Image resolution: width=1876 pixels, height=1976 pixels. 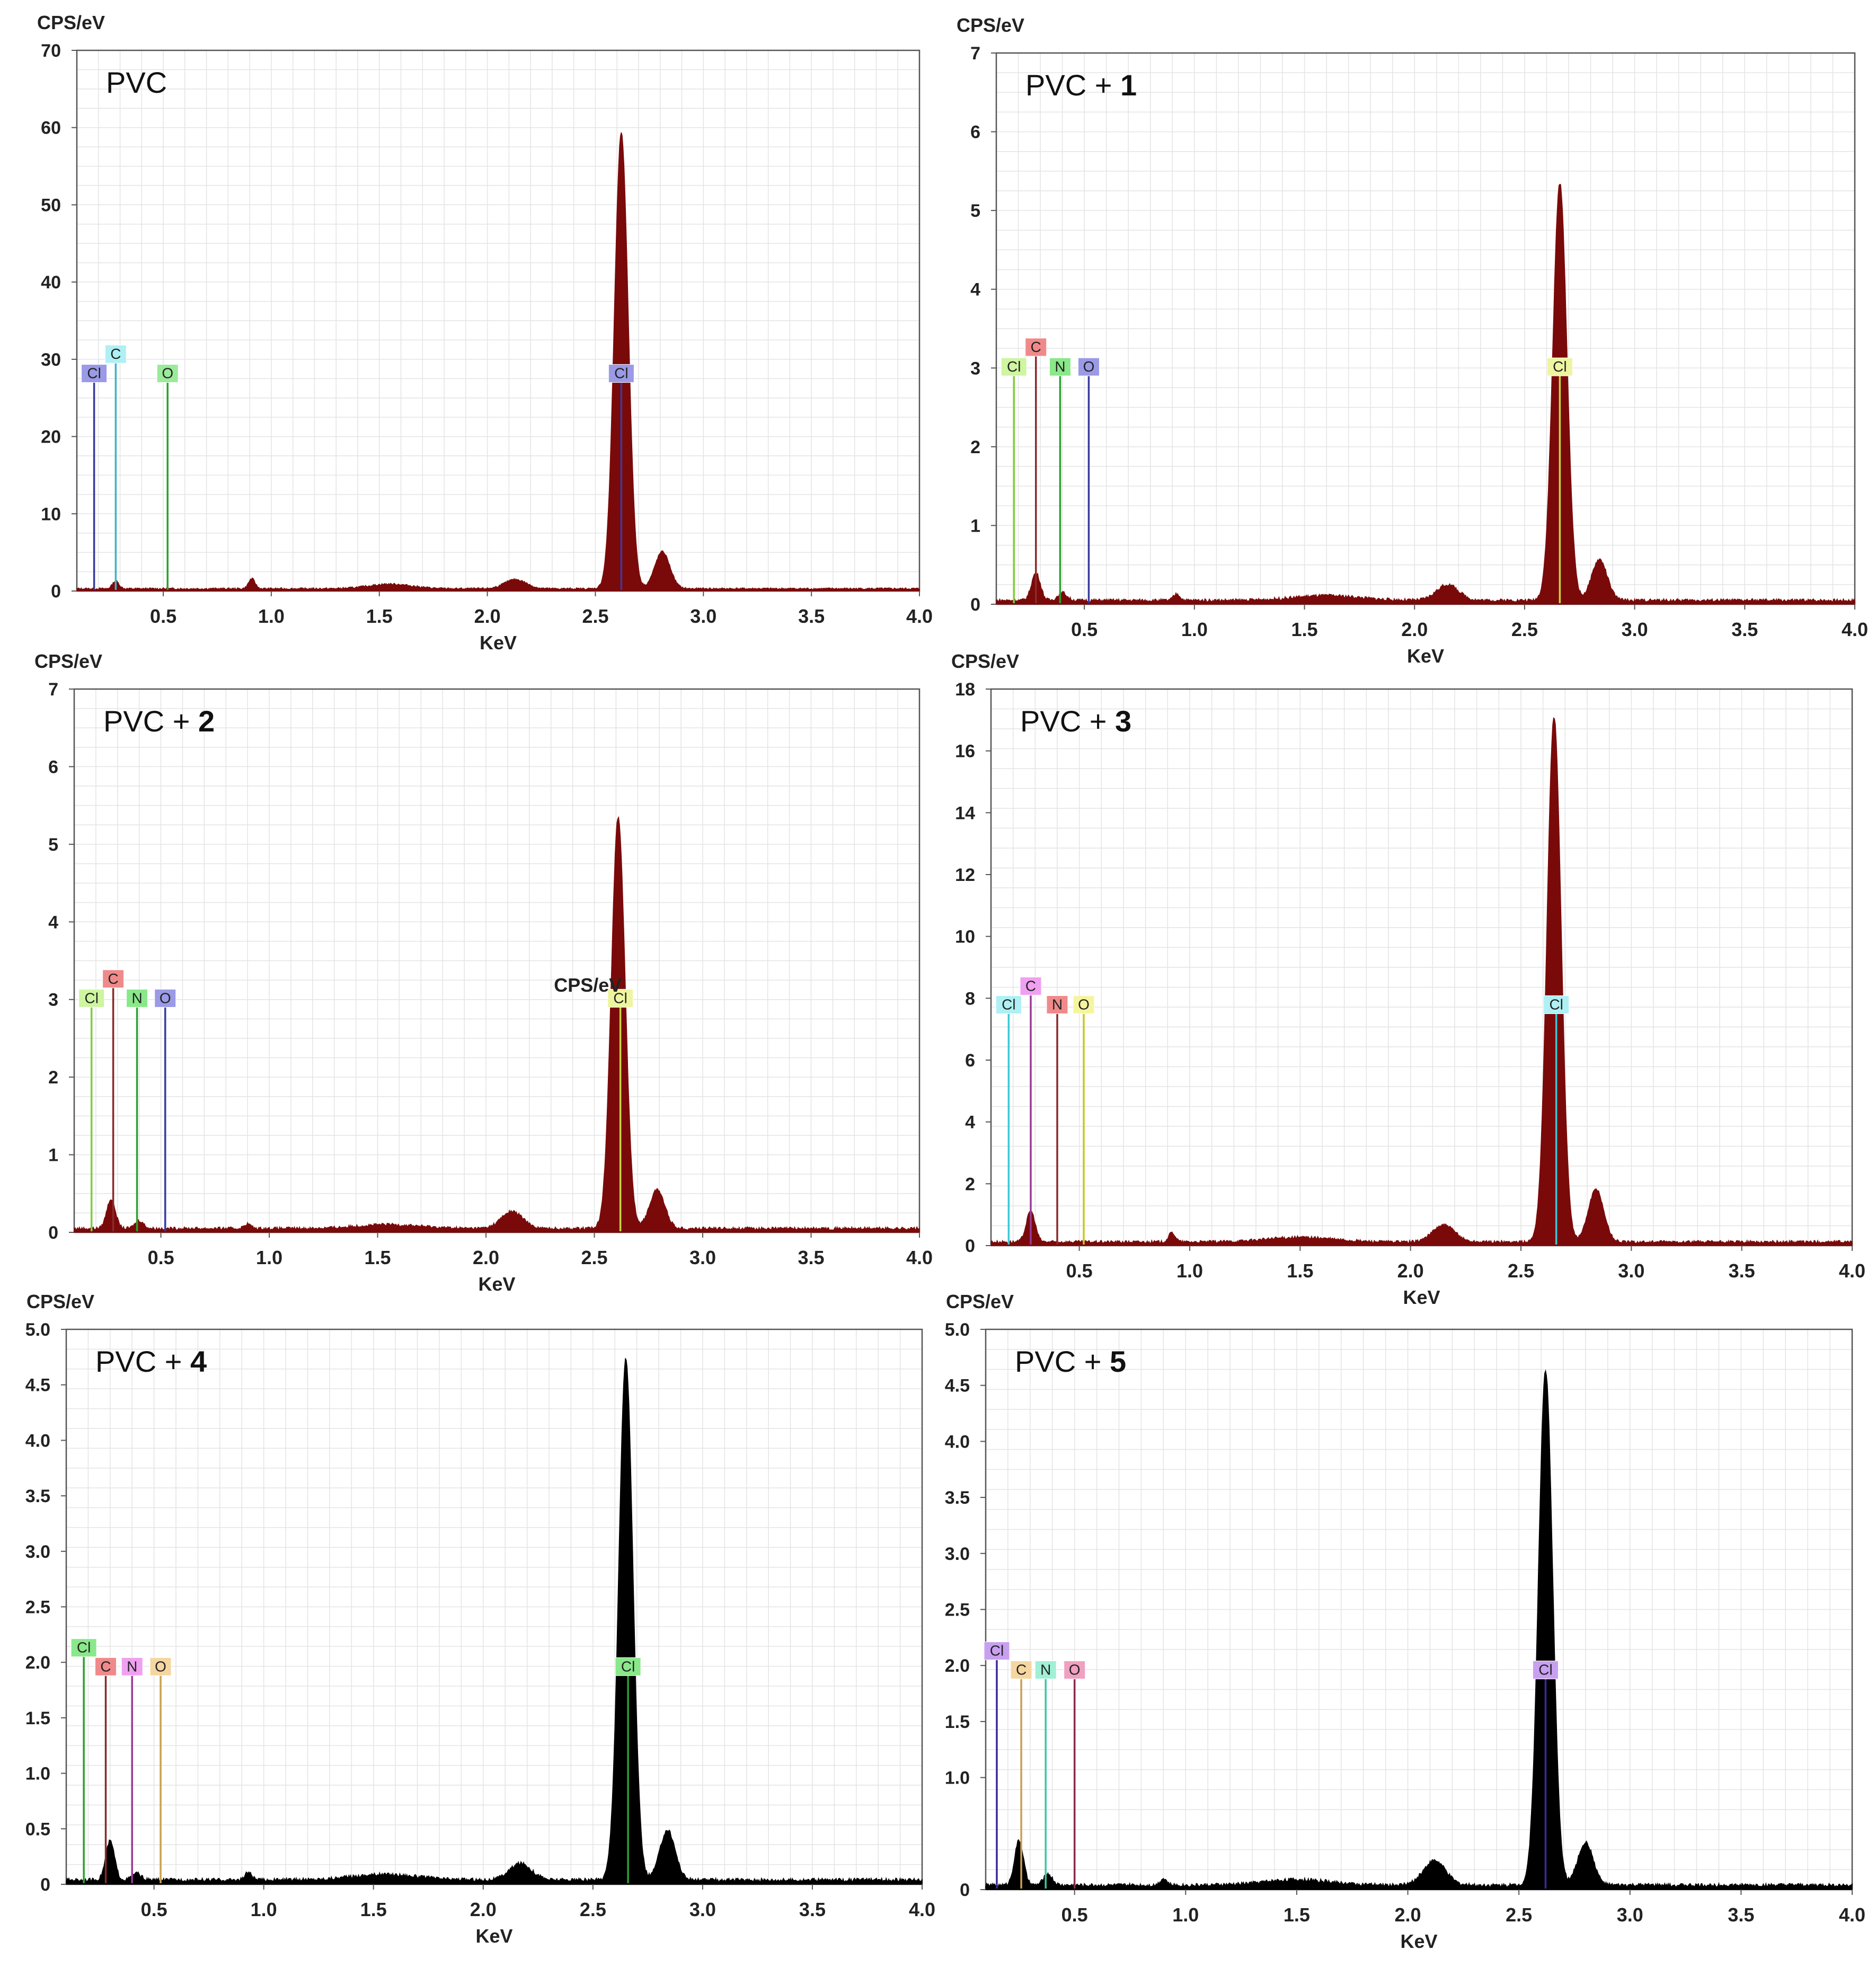 I want to click on y-tick-label: 6, so click(x=53, y=767).